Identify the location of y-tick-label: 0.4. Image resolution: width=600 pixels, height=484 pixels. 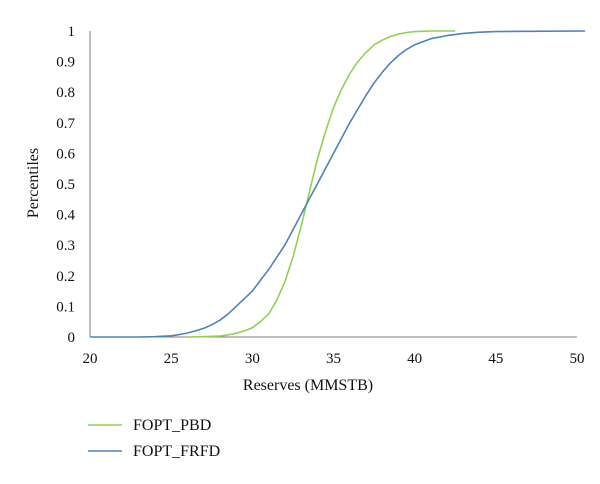
(65, 216).